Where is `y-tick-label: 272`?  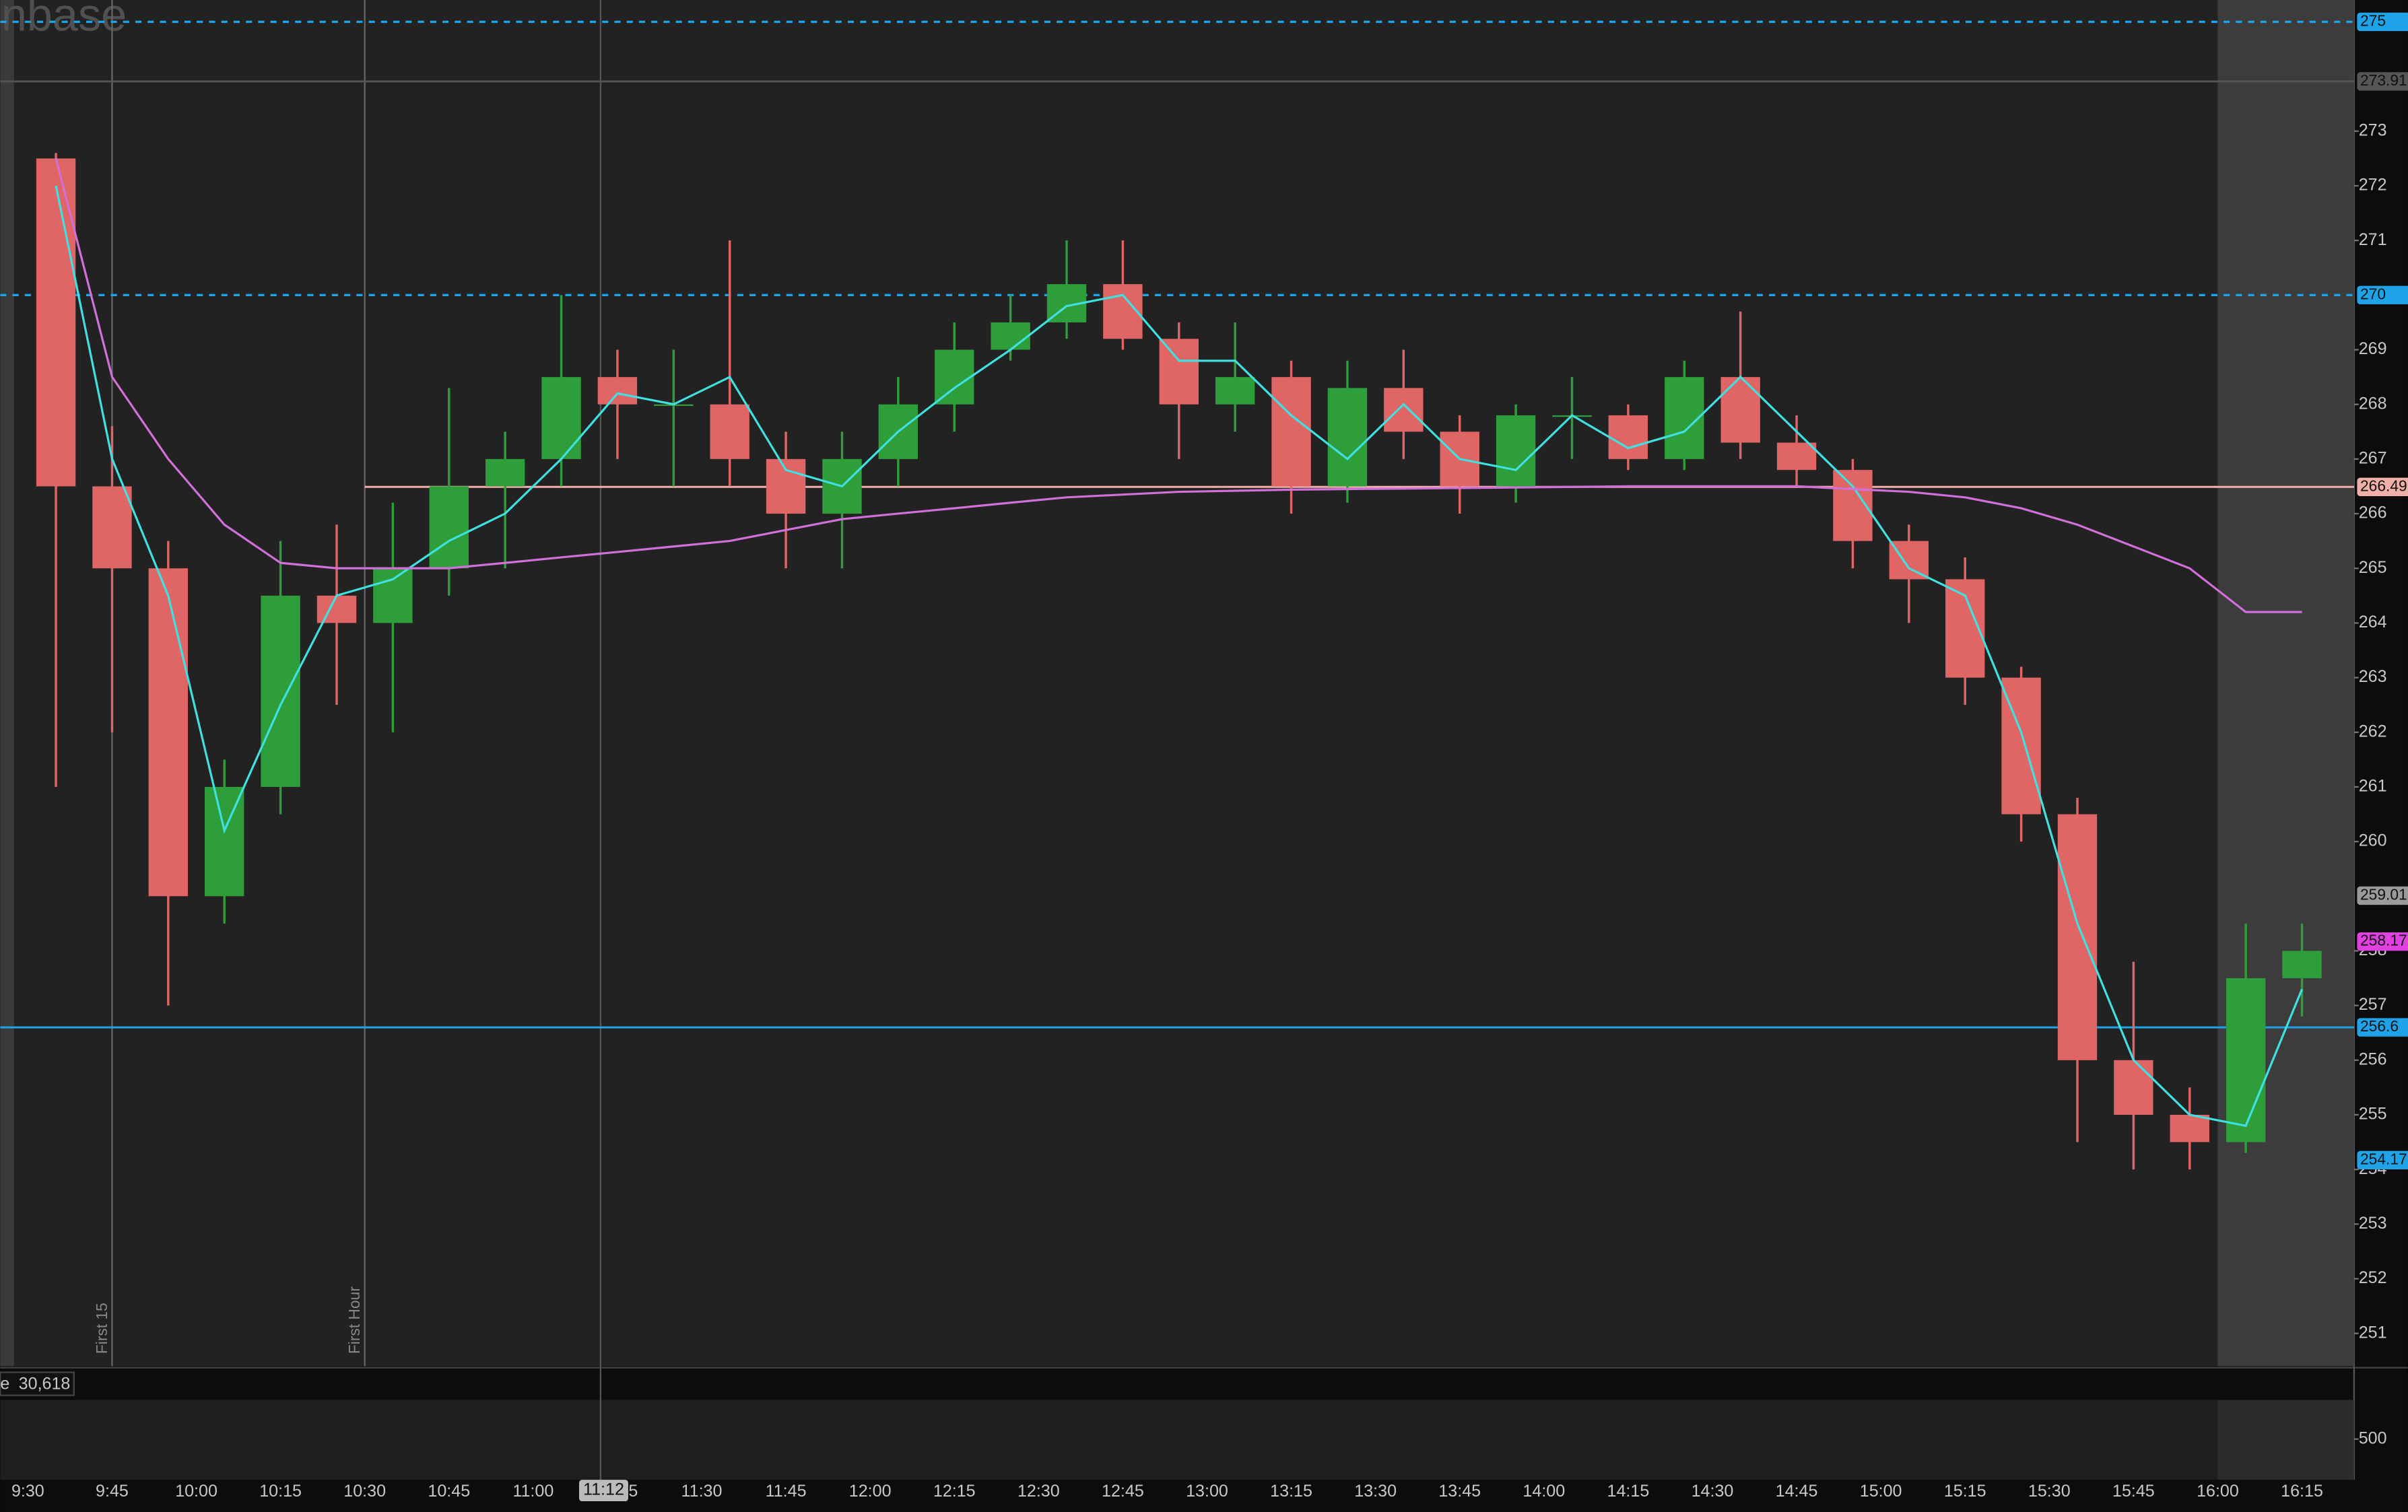
y-tick-label: 272 is located at coordinates (2373, 185).